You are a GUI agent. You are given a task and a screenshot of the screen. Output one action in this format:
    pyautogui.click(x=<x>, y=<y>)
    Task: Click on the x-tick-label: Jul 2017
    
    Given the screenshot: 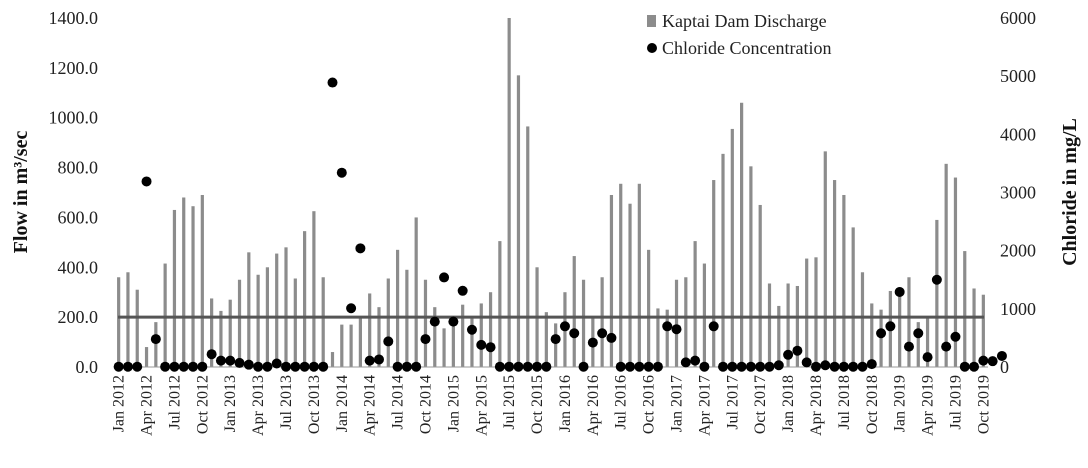 What is the action you would take?
    pyautogui.click(x=732, y=402)
    